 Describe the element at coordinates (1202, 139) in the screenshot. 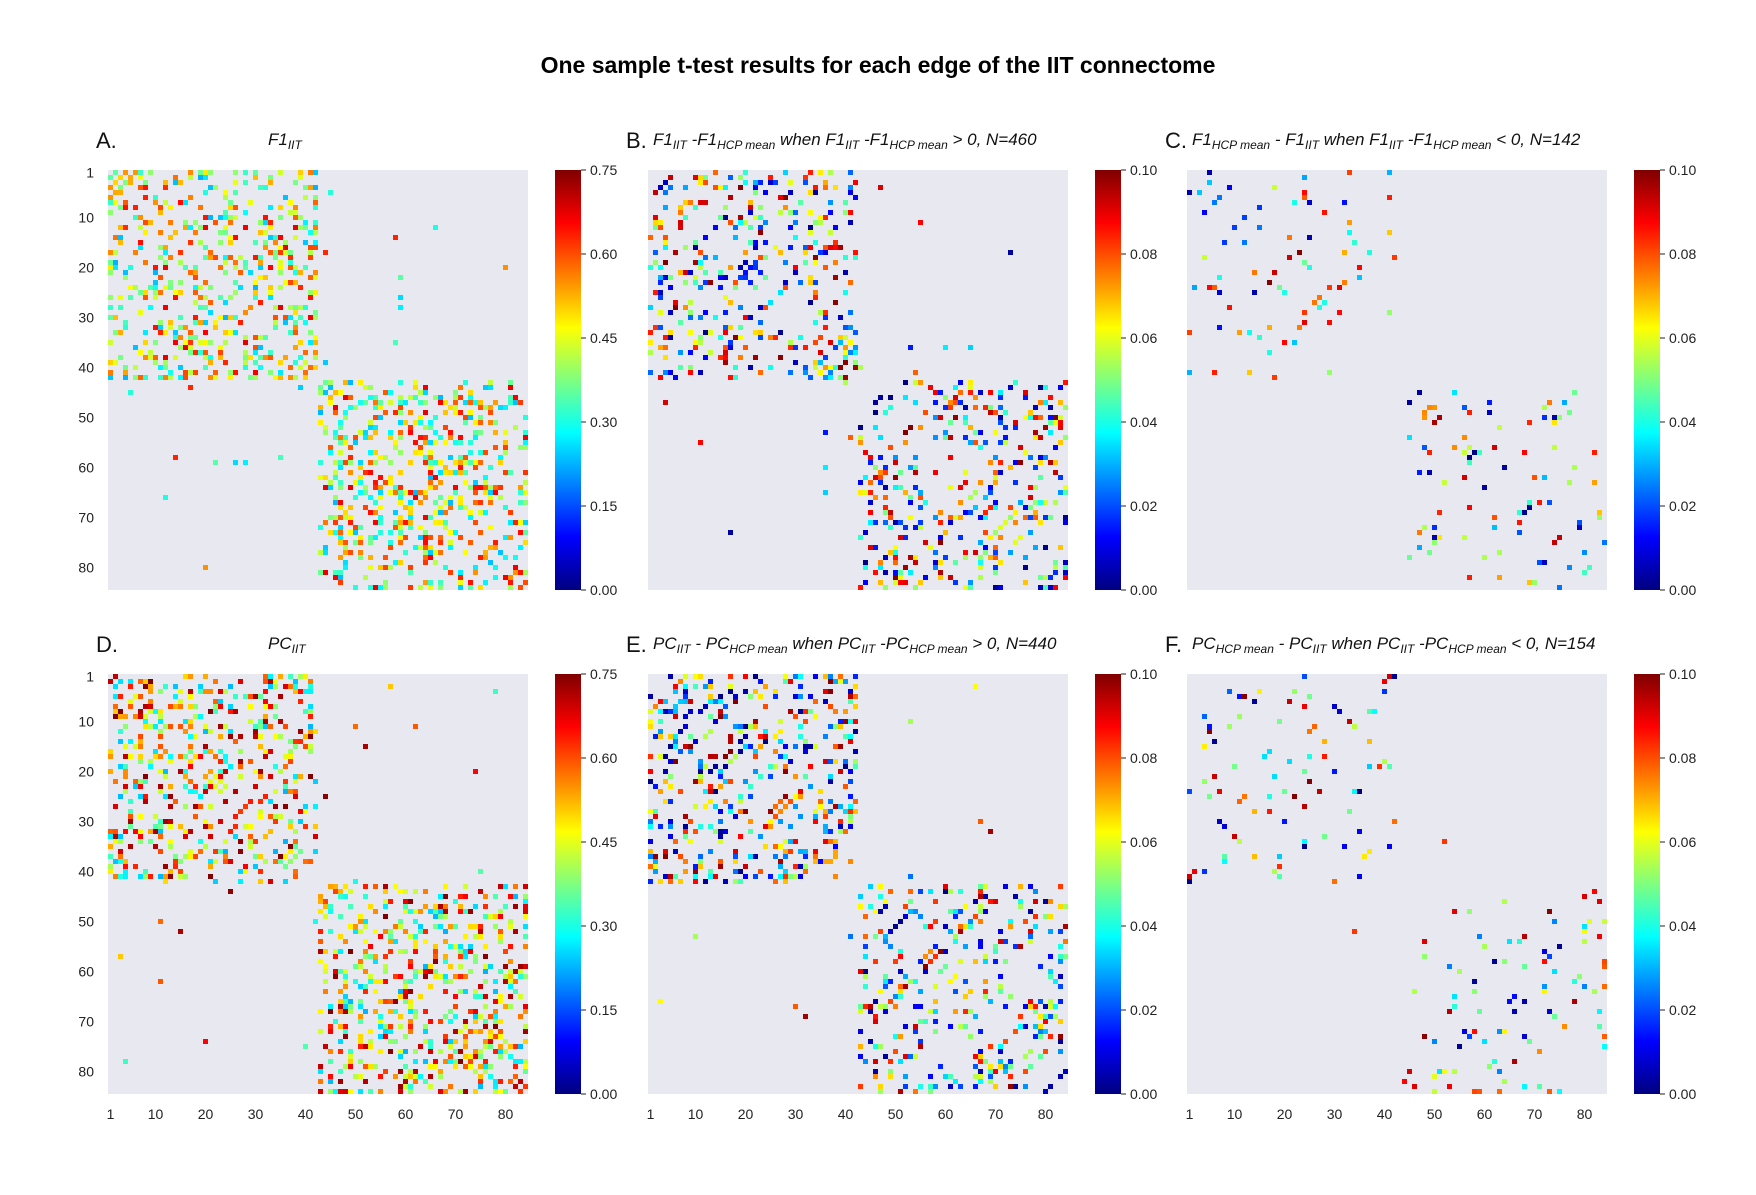

I see `title-part: F1` at that location.